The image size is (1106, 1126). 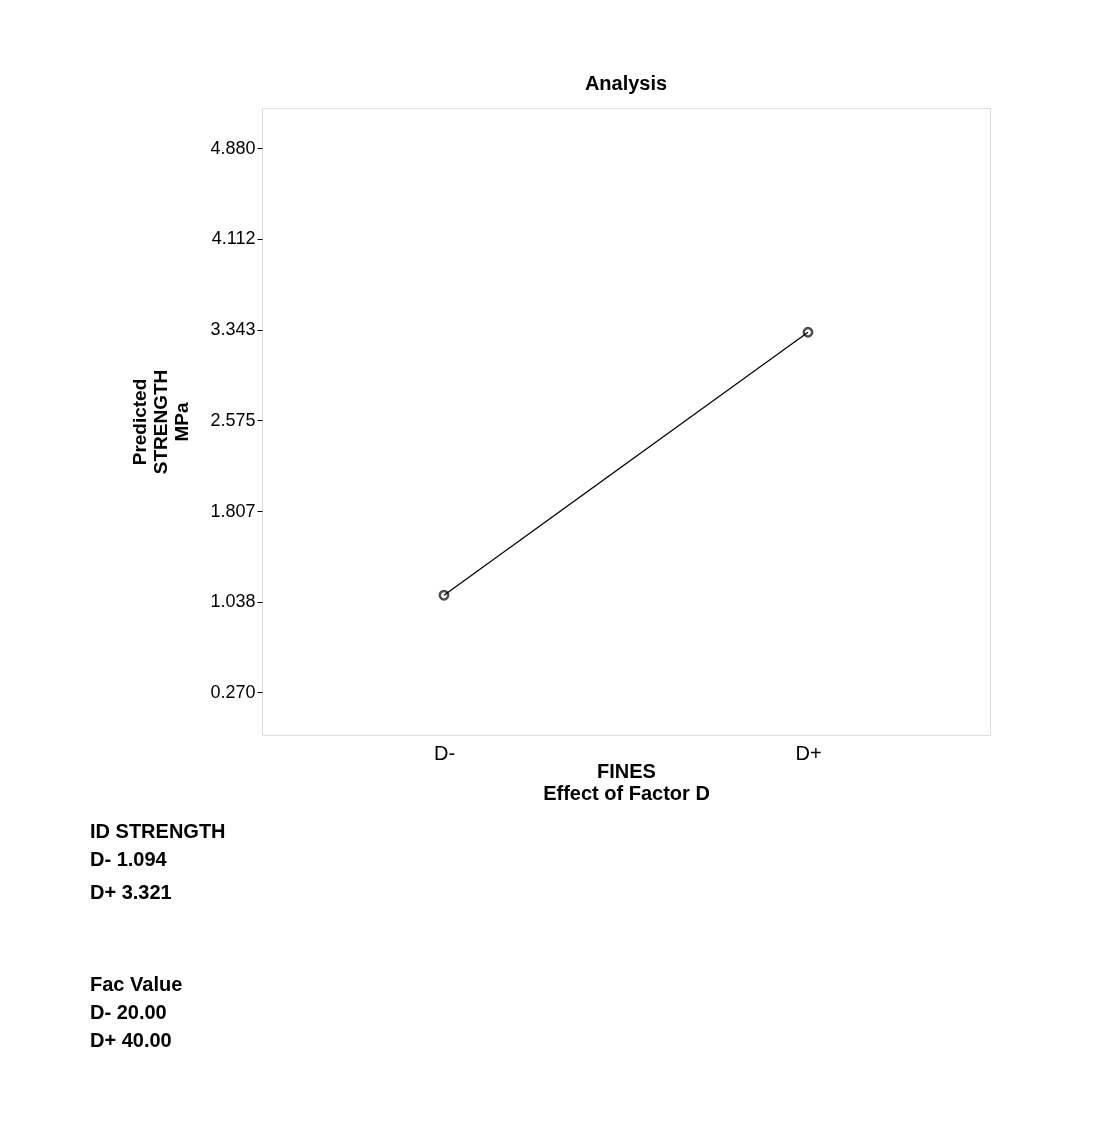 What do you see at coordinates (233, 419) in the screenshot?
I see `y-tick-label: 2.575` at bounding box center [233, 419].